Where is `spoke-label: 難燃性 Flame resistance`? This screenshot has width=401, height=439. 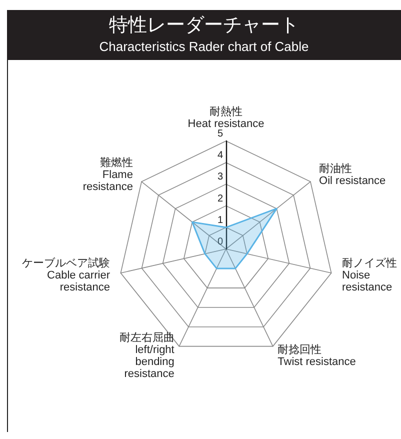 spoke-label: 難燃性 Flame resistance is located at coordinates (107, 174).